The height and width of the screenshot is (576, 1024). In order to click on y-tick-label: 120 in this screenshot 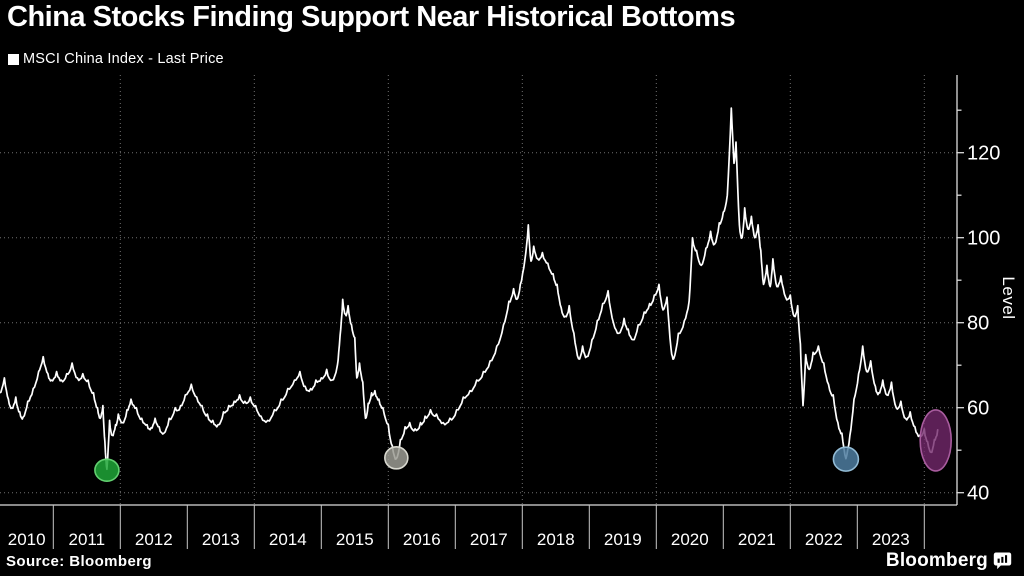, I will do `click(983, 154)`.